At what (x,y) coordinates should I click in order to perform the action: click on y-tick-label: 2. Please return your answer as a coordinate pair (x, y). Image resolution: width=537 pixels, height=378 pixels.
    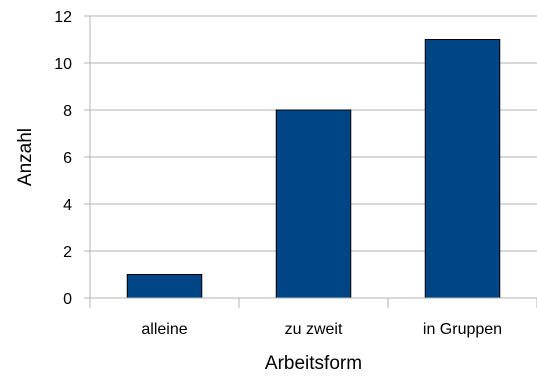
    Looking at the image, I should click on (67, 252).